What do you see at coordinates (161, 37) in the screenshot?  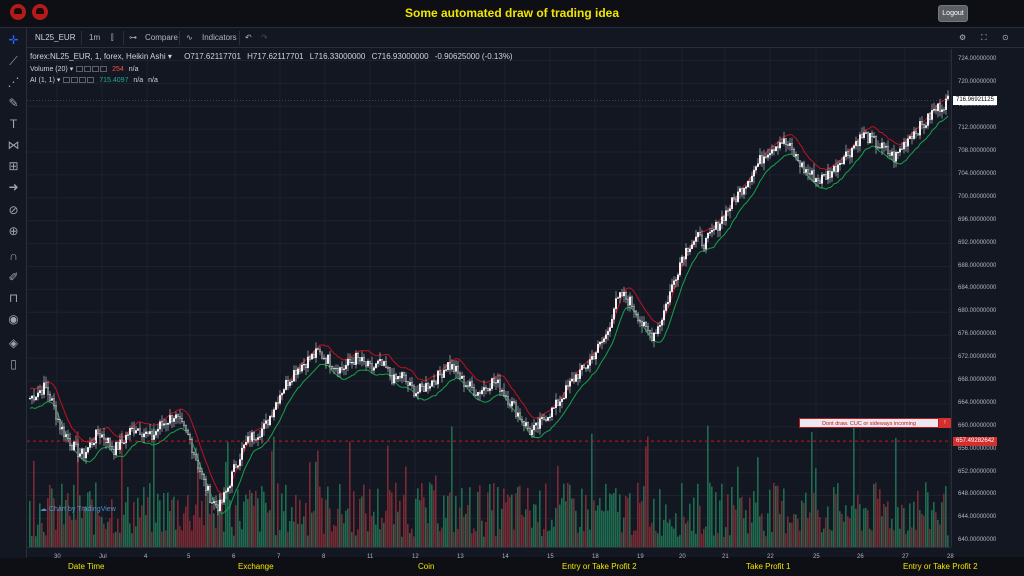 I see `compare-button: Compare` at bounding box center [161, 37].